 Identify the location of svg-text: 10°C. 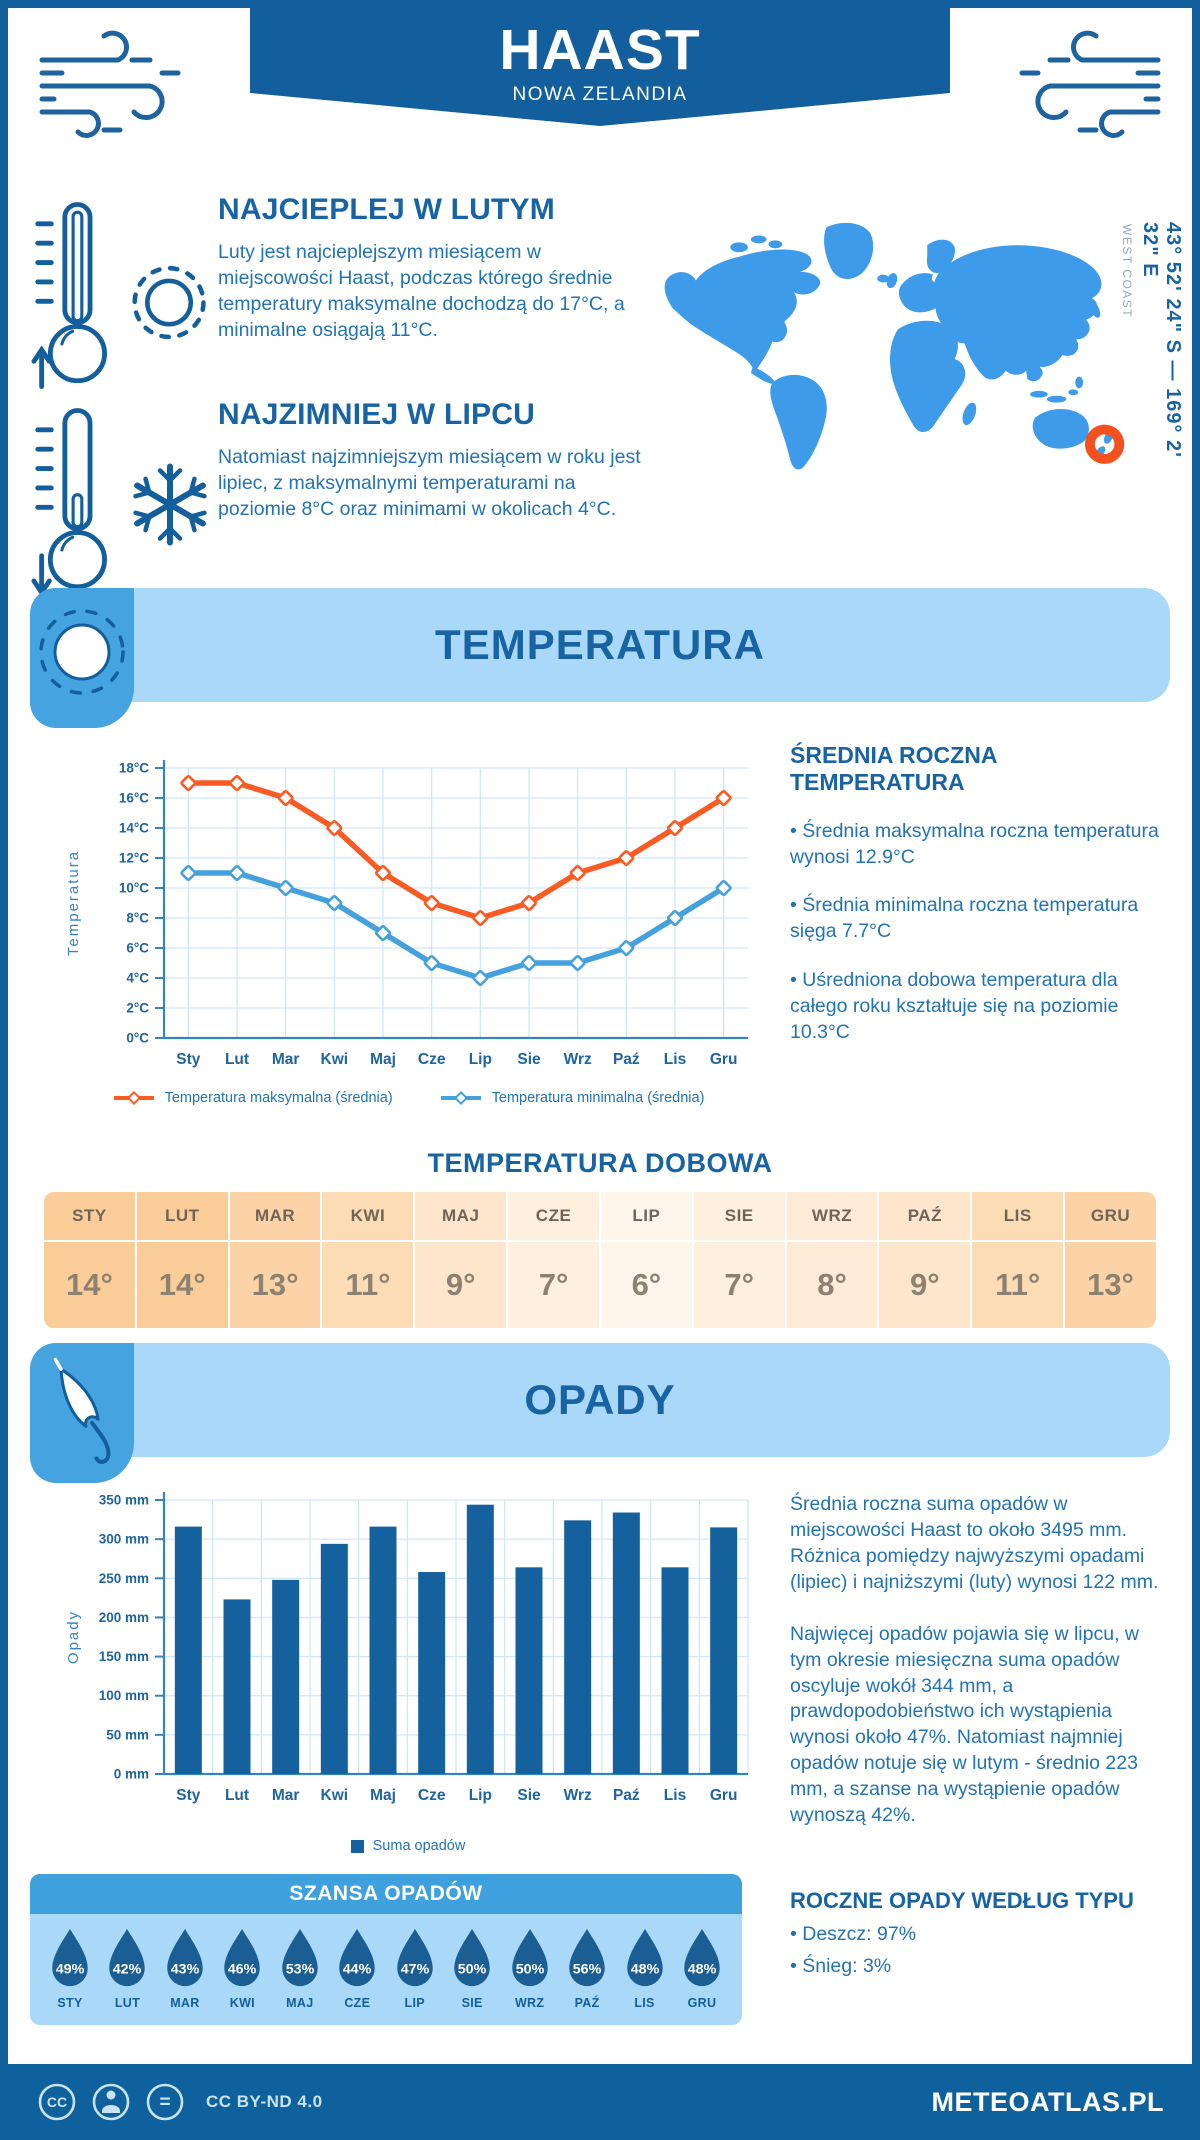
(134, 888).